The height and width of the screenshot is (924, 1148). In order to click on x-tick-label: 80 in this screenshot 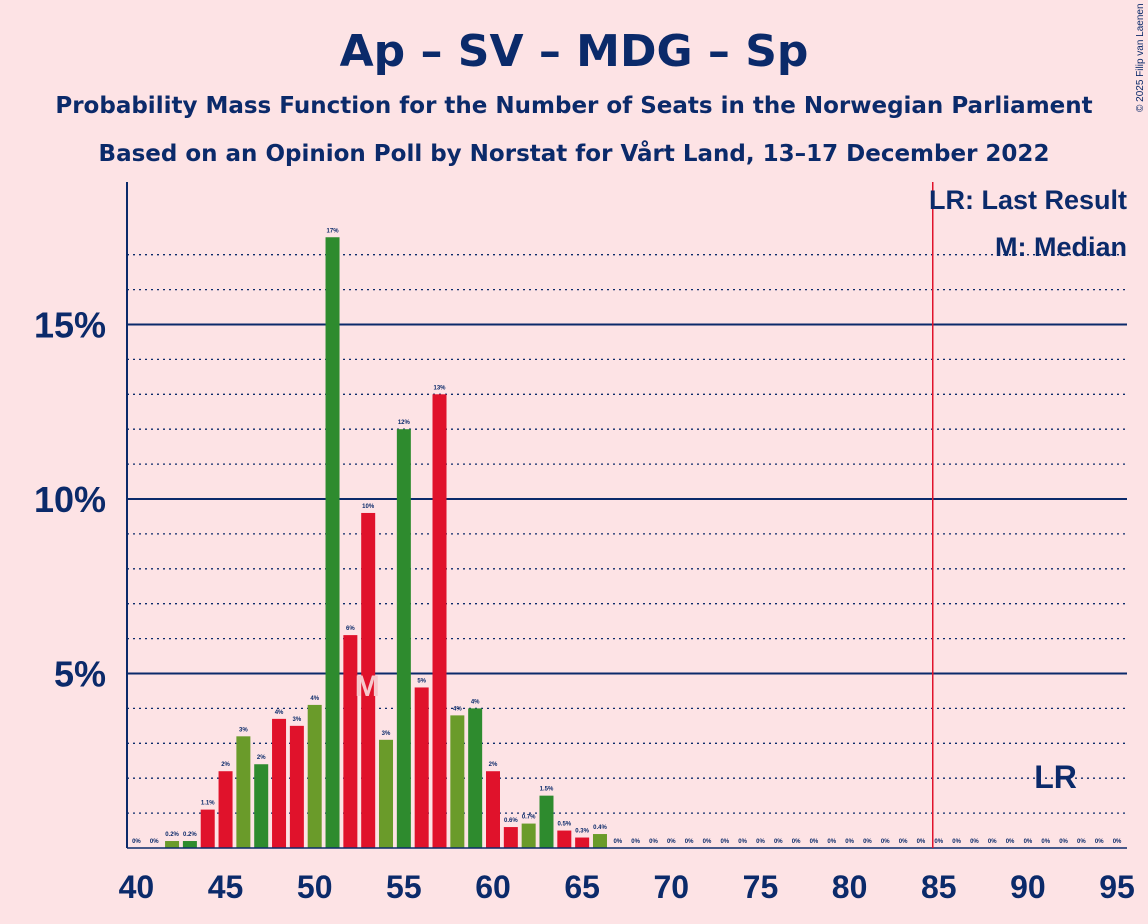, I will do `click(850, 887)`.